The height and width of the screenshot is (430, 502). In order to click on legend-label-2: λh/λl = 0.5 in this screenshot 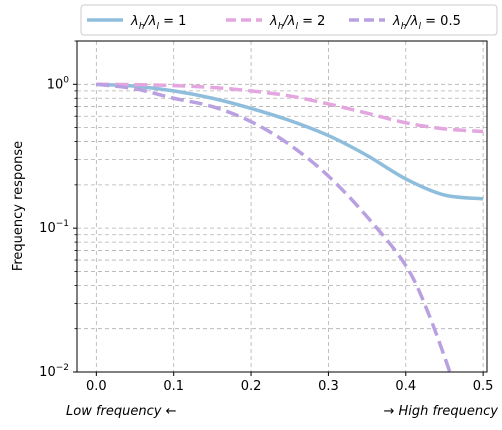, I will do `click(426, 23)`.